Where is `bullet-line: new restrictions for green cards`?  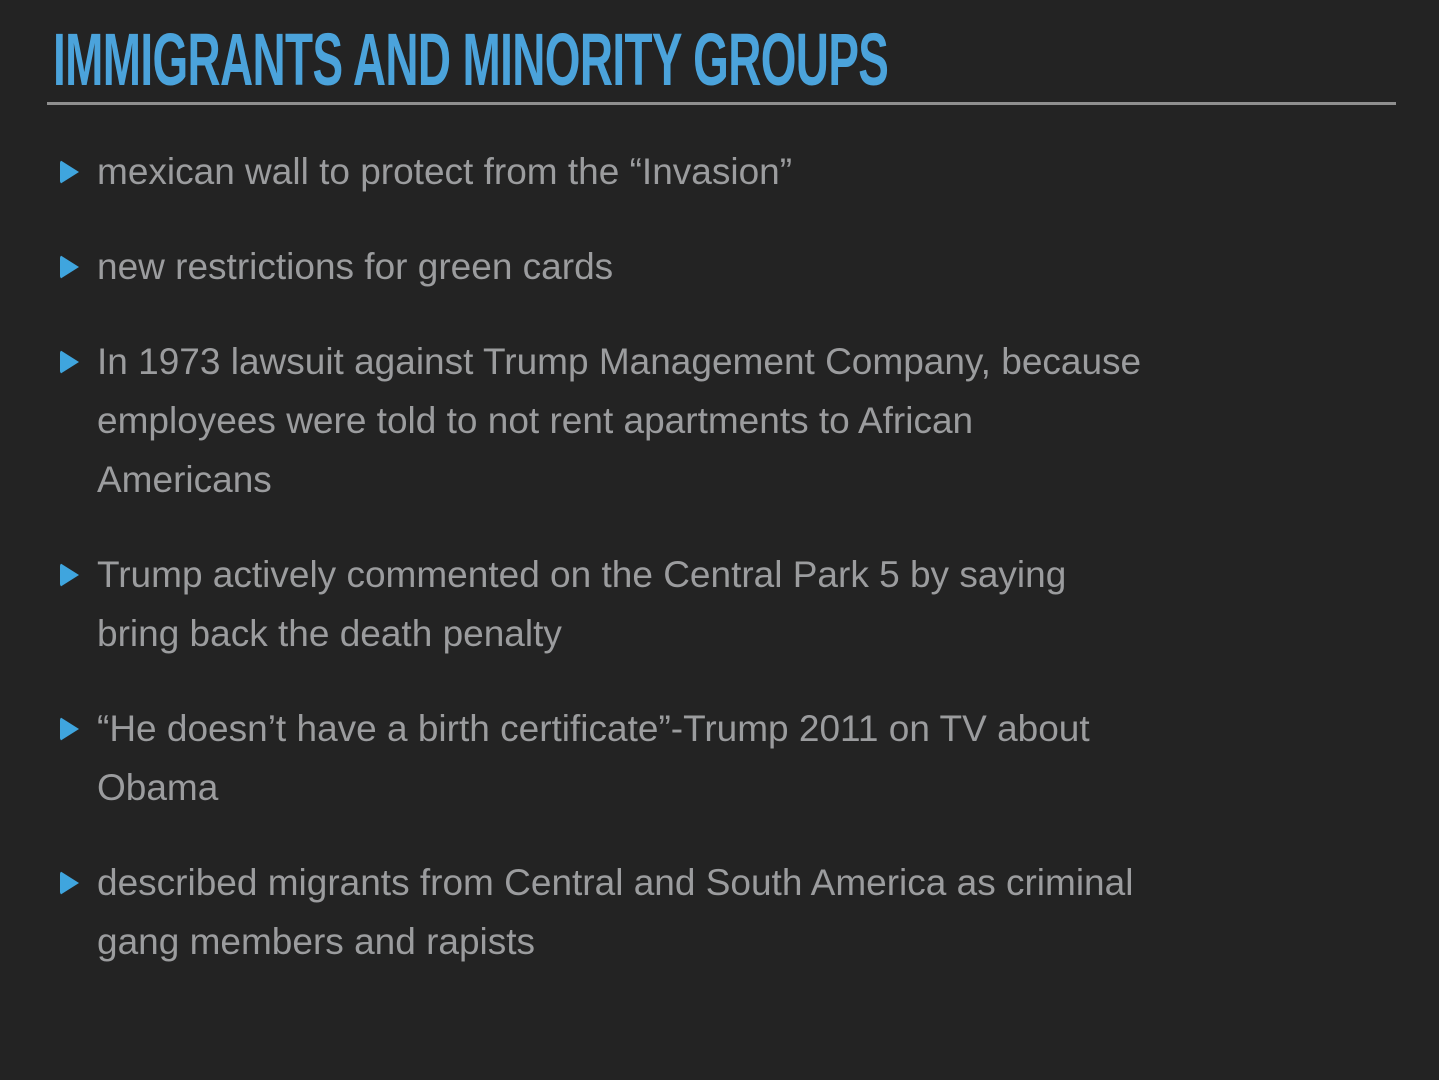
bullet-line: new restrictions for green cards is located at coordinates (355, 266).